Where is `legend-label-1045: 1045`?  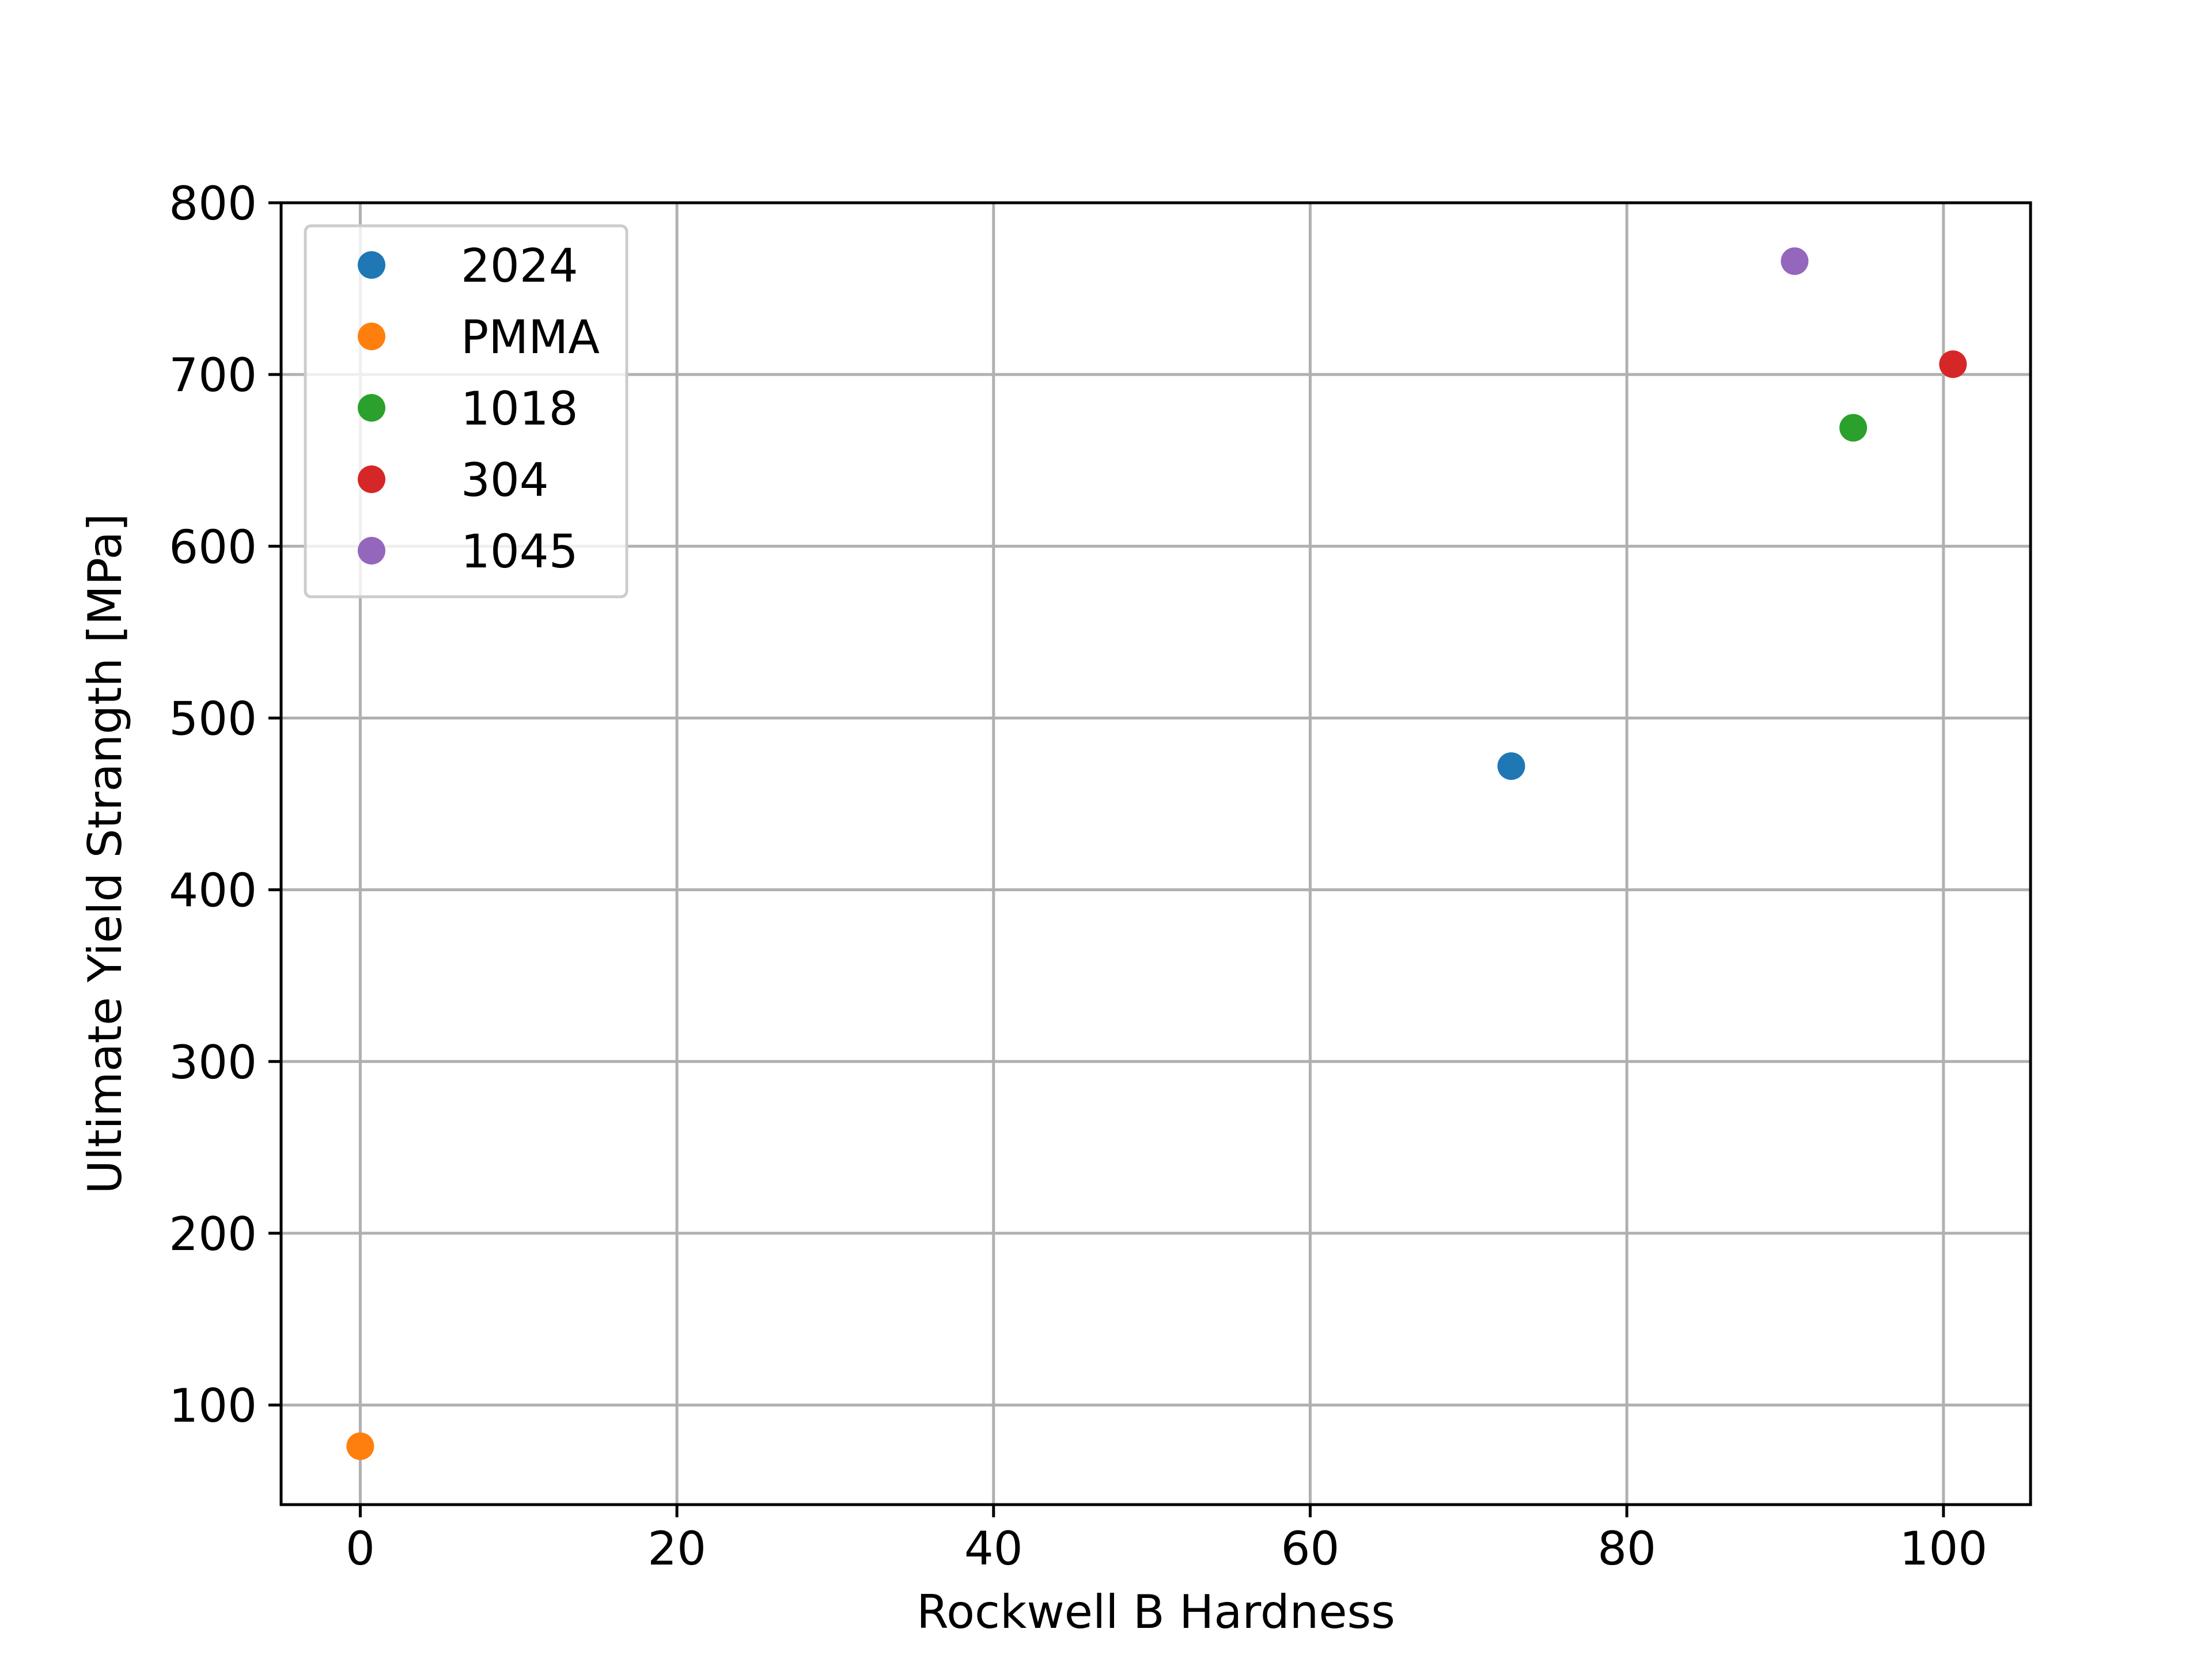 legend-label-1045: 1045 is located at coordinates (519, 551).